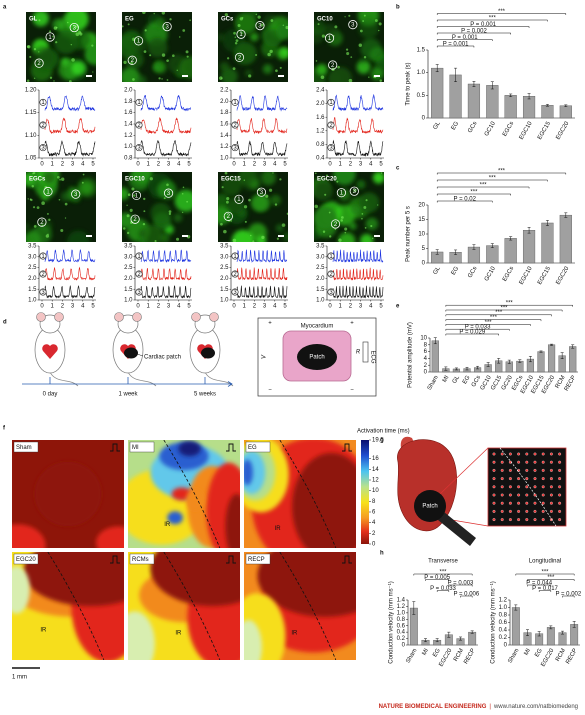 Image resolution: width=585 pixels, height=715 pixels. What do you see at coordinates (192, 606) in the screenshot?
I see `infarct-border` at bounding box center [192, 606].